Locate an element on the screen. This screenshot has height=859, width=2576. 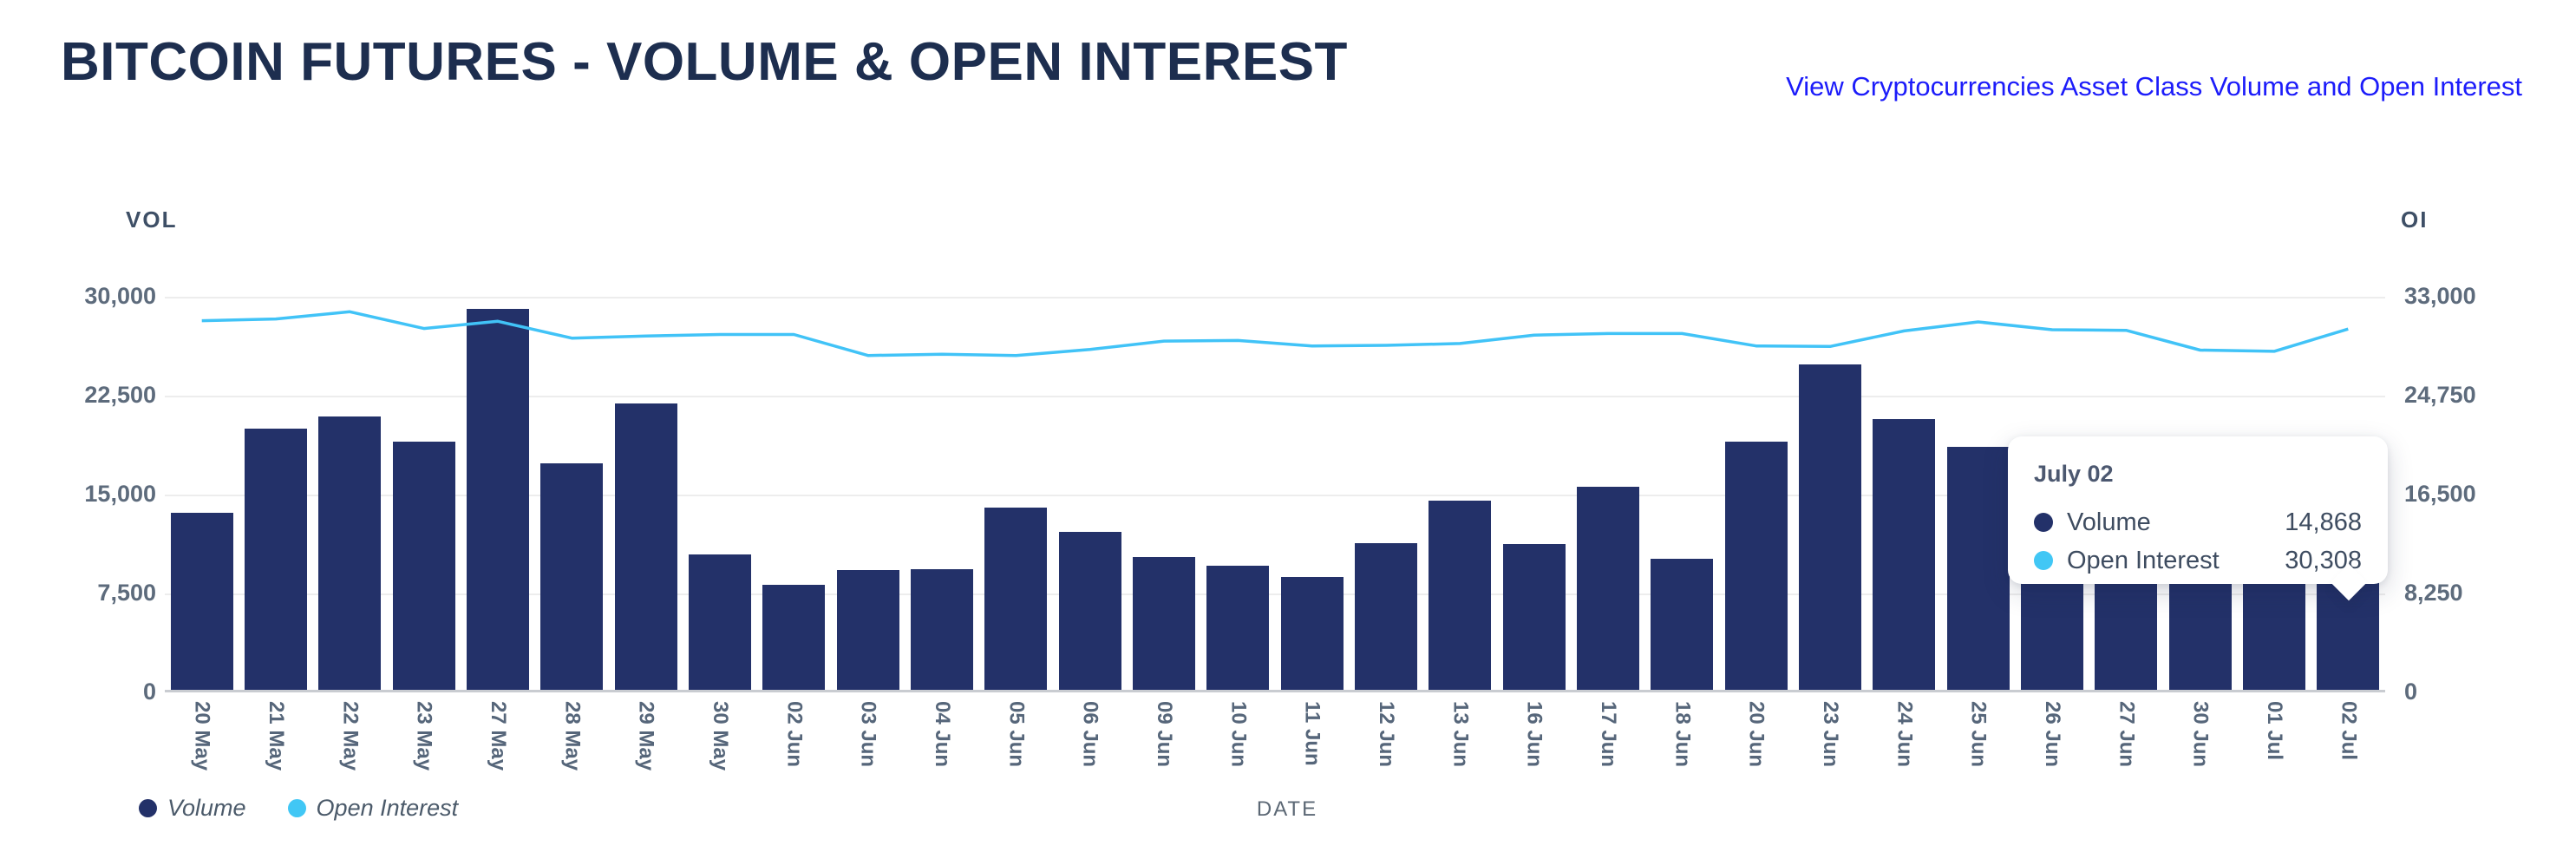
volume-bar-06-jun is located at coordinates (1089, 611).